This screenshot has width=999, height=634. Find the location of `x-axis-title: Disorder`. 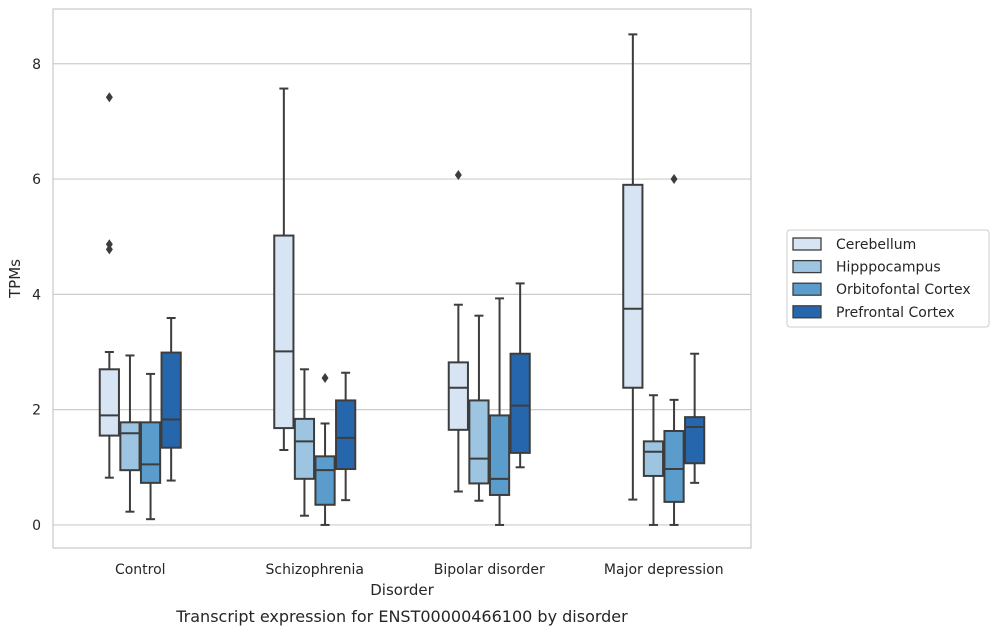

x-axis-title: Disorder is located at coordinates (402, 590).